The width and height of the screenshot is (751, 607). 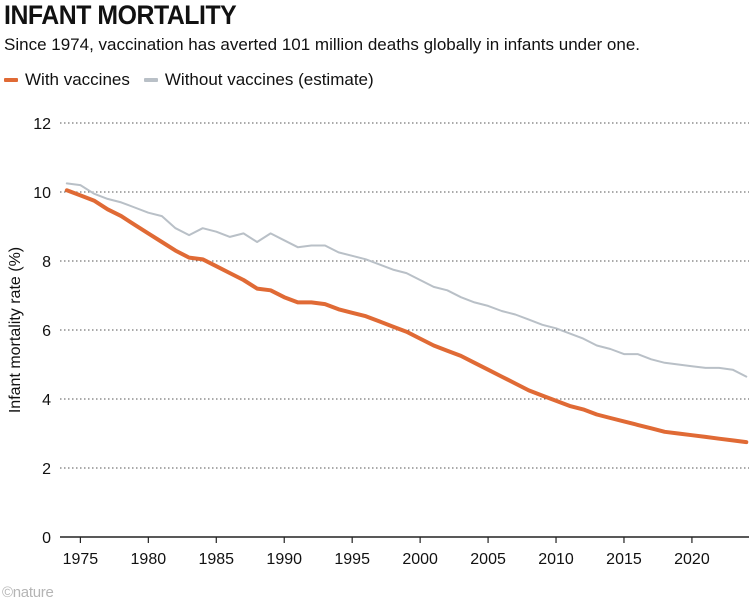 I want to click on x-tick-label-1980: 1980, so click(x=149, y=559).